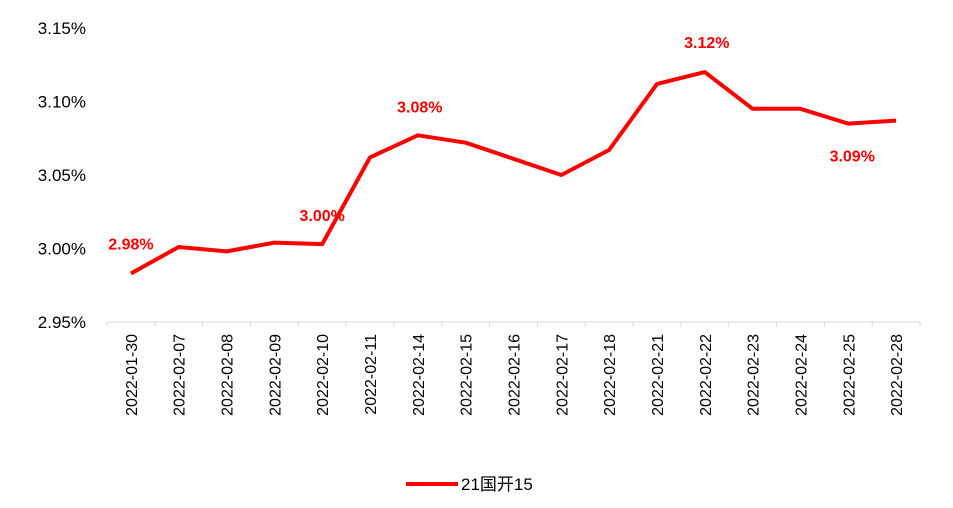 This screenshot has height=508, width=953. Describe the element at coordinates (706, 375) in the screenshot. I see `x-tick-label: 2022-02-22` at that location.